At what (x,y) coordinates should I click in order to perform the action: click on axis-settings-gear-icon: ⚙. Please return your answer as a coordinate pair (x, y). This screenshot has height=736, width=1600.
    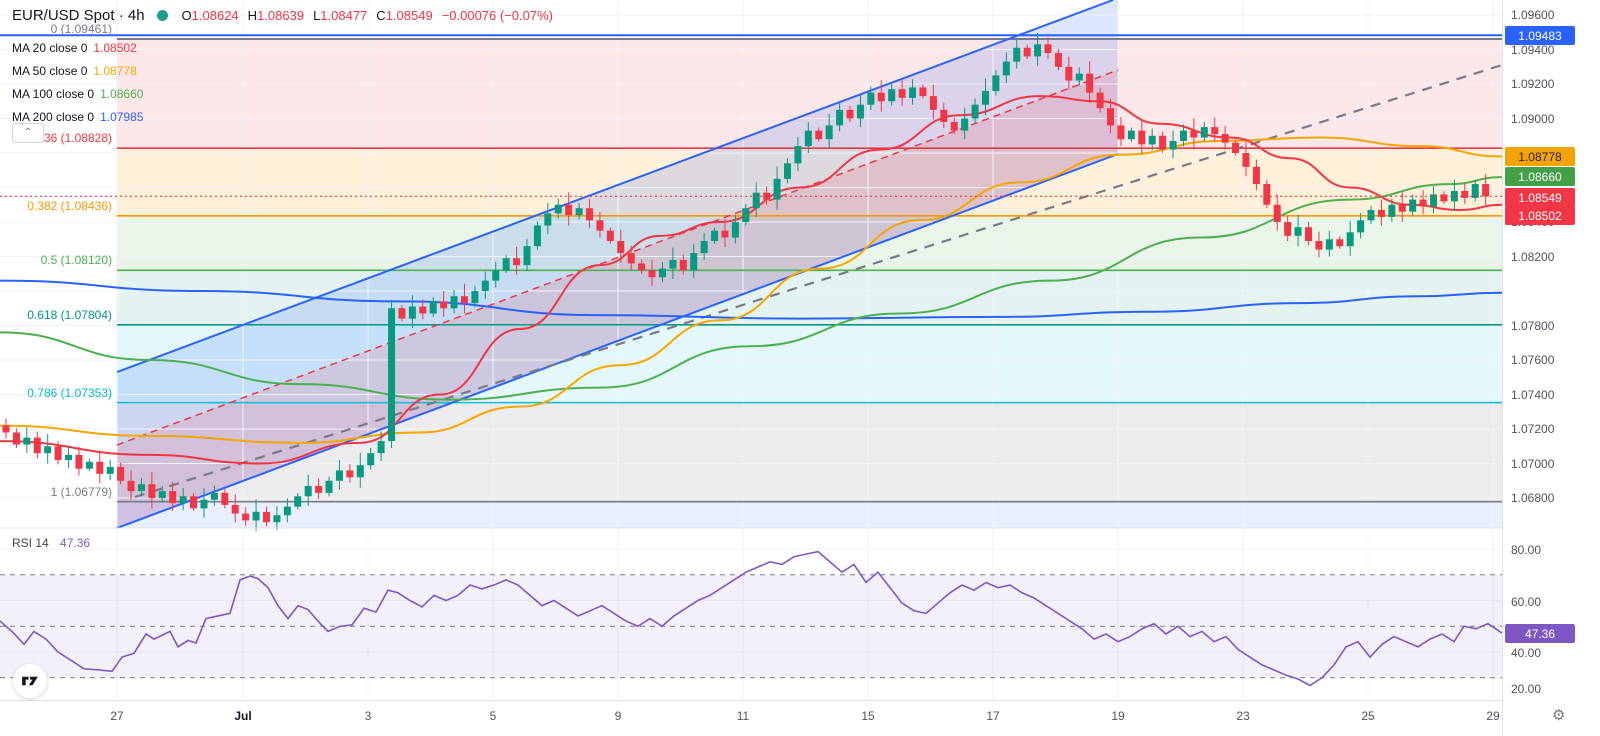
    Looking at the image, I should click on (1559, 715).